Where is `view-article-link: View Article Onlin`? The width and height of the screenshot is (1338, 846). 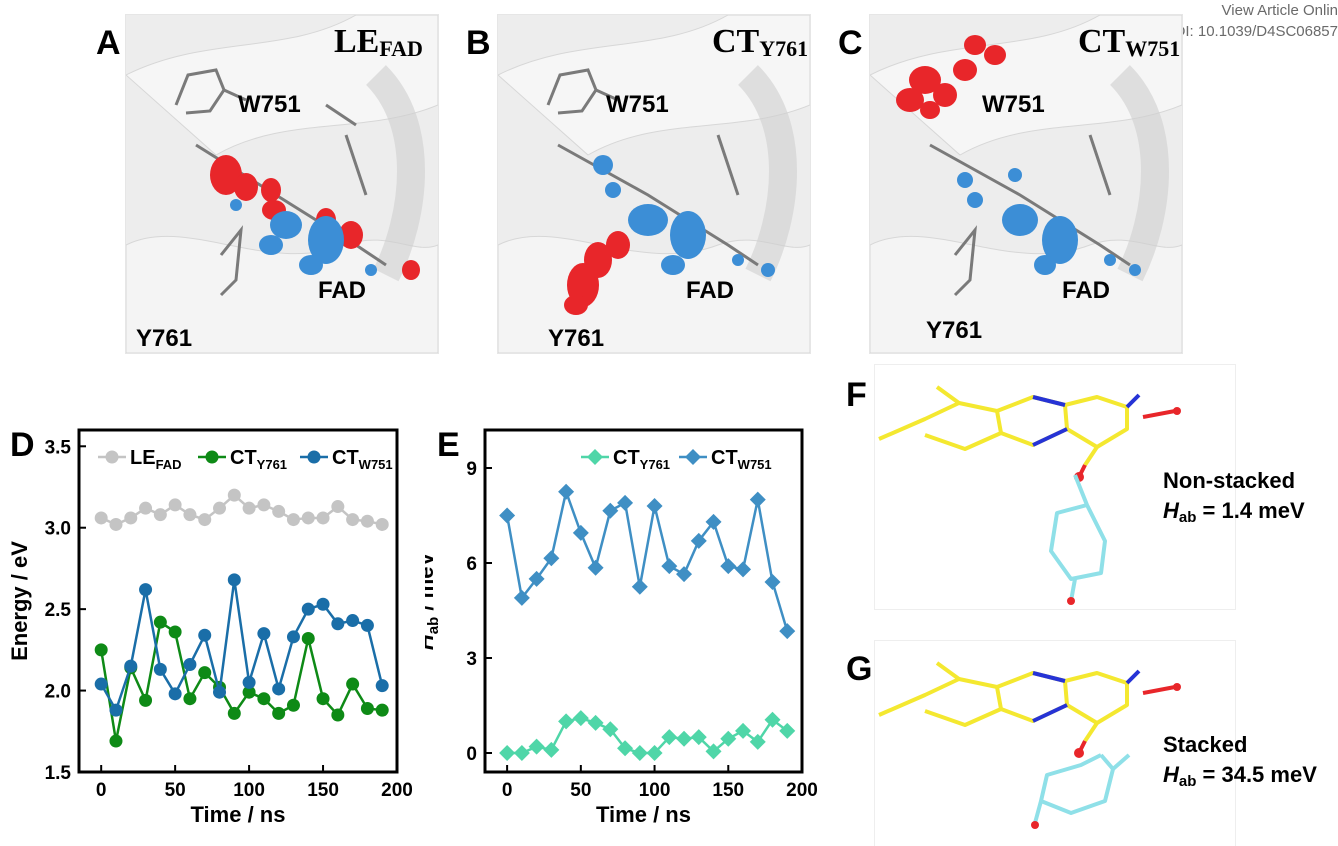 view-article-link: View Article Onlin is located at coordinates (1279, 10).